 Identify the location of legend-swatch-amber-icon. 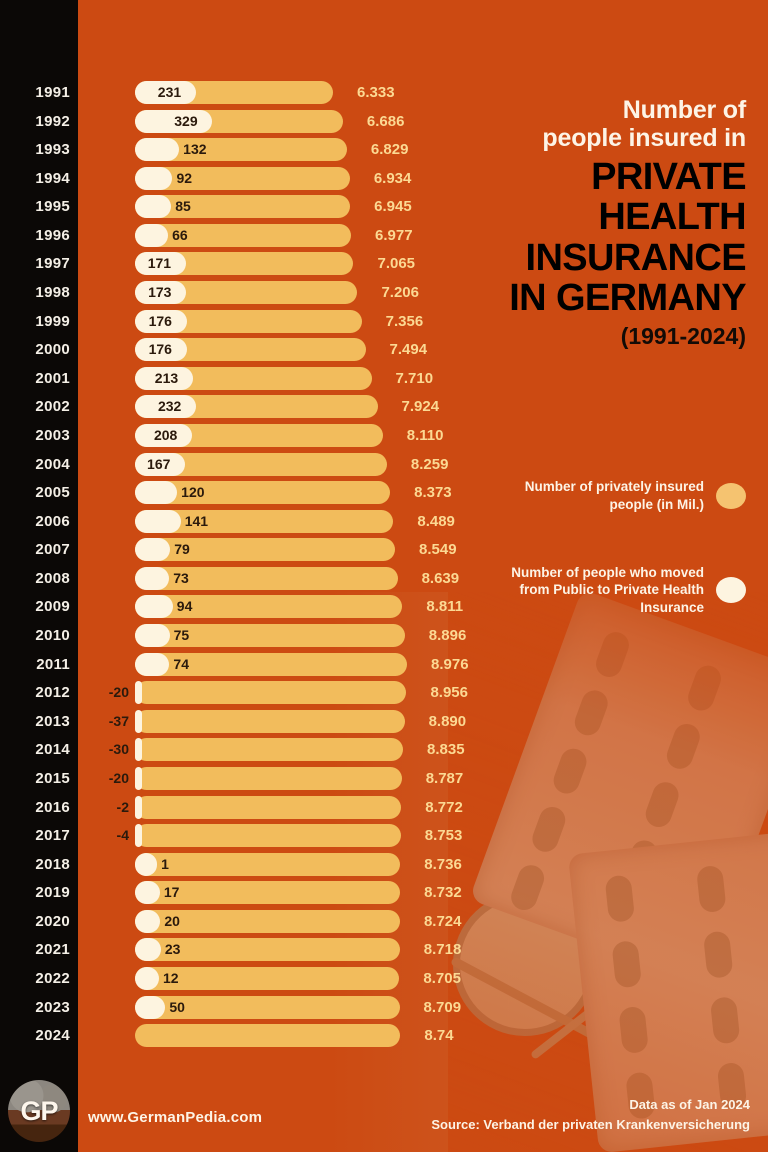
(731, 495).